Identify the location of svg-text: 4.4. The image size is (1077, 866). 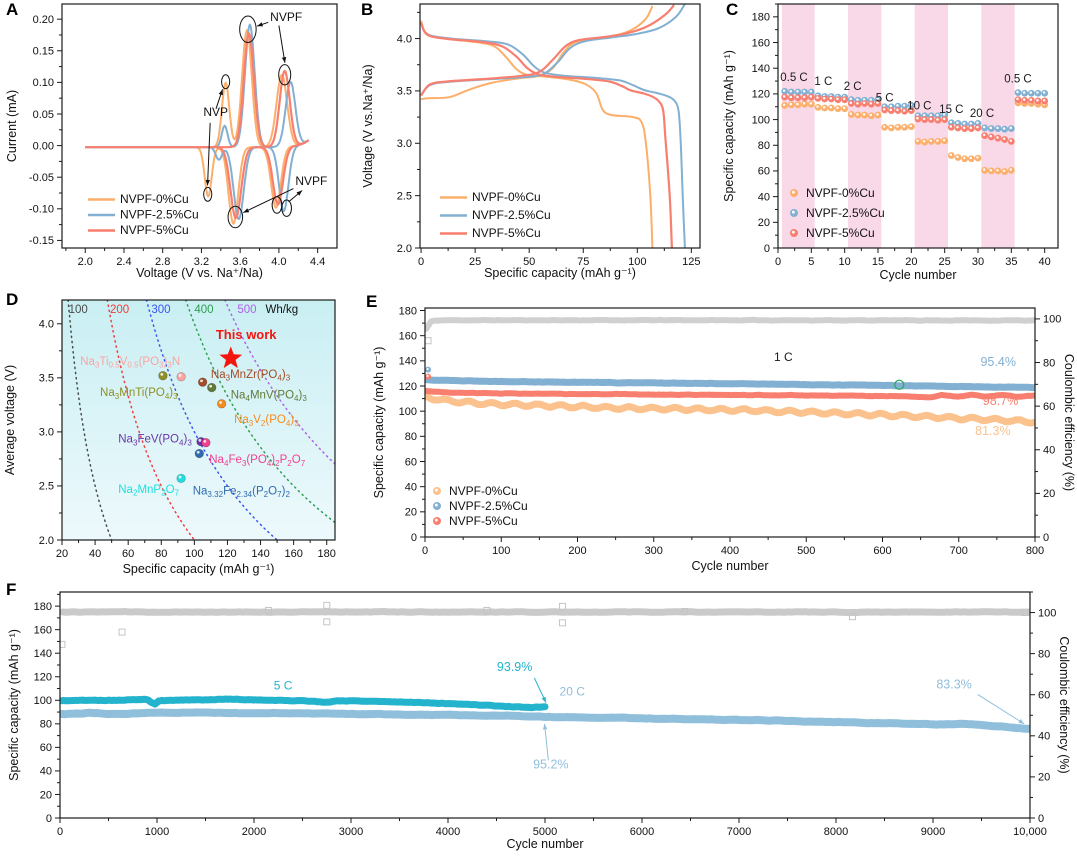
(317, 262).